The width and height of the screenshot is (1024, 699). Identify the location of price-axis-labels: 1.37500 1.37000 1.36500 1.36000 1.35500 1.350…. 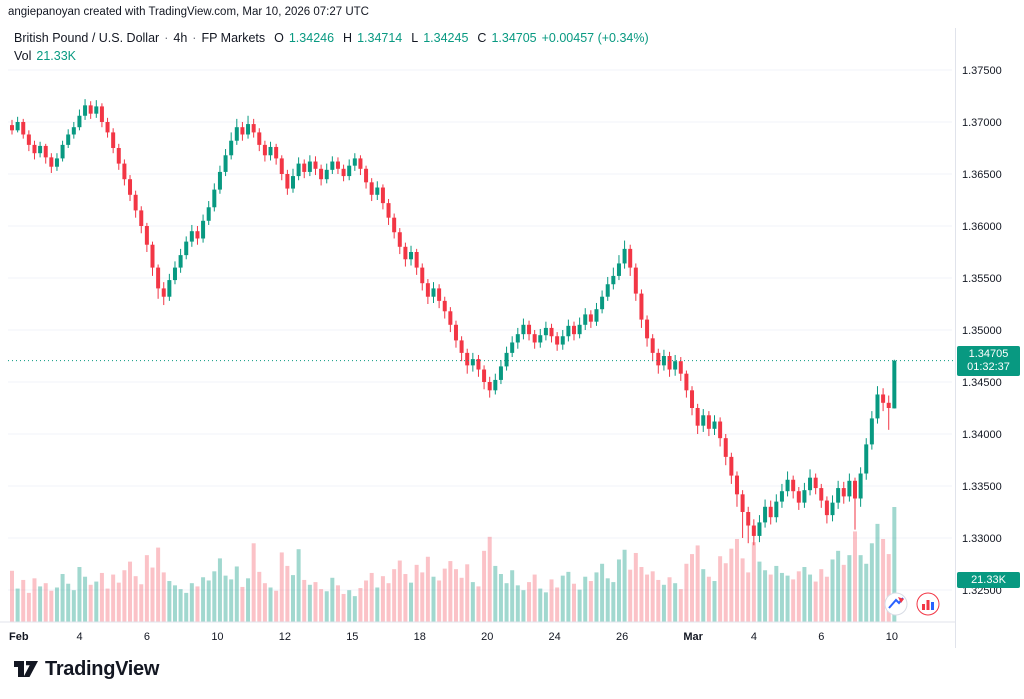
(982, 331).